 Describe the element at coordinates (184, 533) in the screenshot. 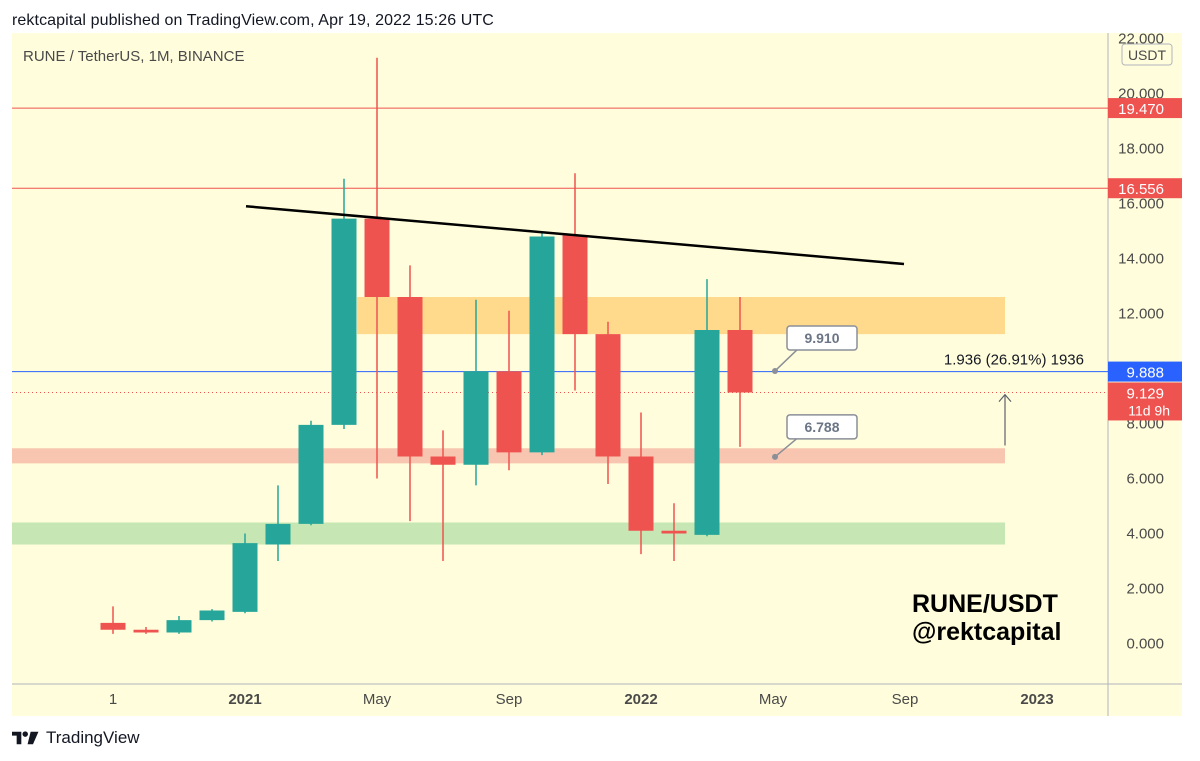

I see `support-zone-low-left` at that location.